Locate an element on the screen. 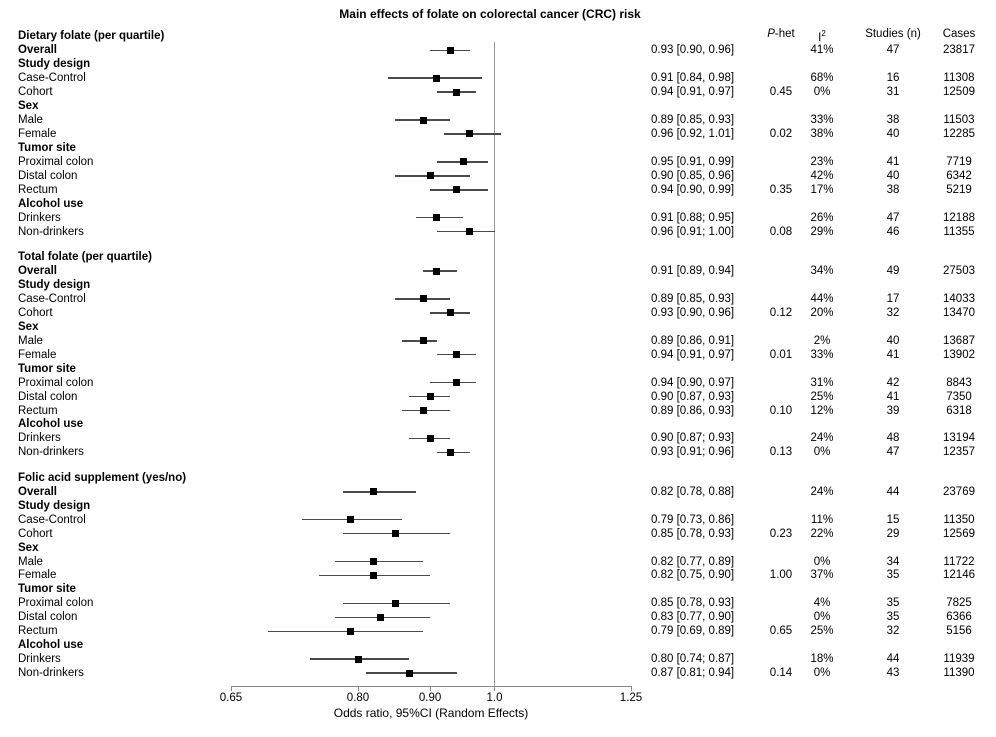  cases-value: 11350 is located at coordinates (959, 519).